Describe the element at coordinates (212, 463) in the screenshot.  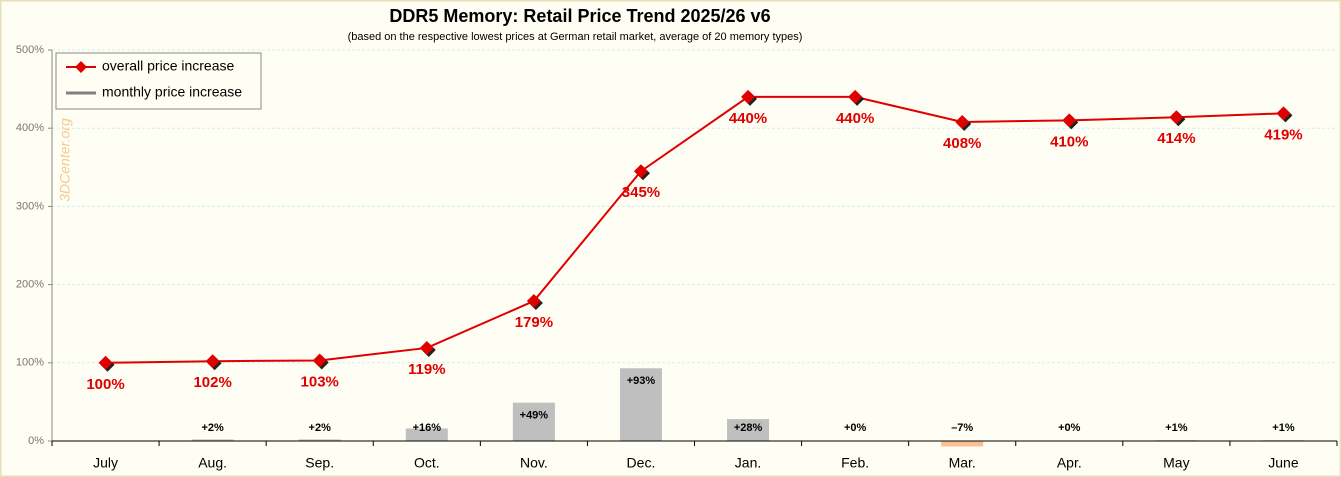
I see `x-tick-label: Aug.` at that location.